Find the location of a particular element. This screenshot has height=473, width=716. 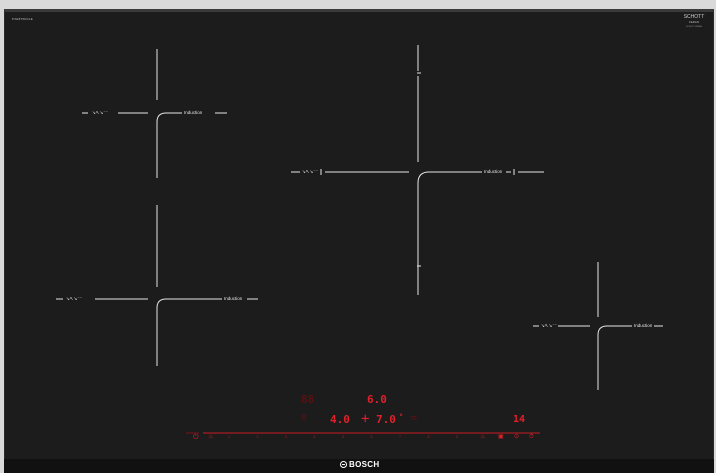

glass-brand-line2: CERAN is located at coordinates (694, 22).